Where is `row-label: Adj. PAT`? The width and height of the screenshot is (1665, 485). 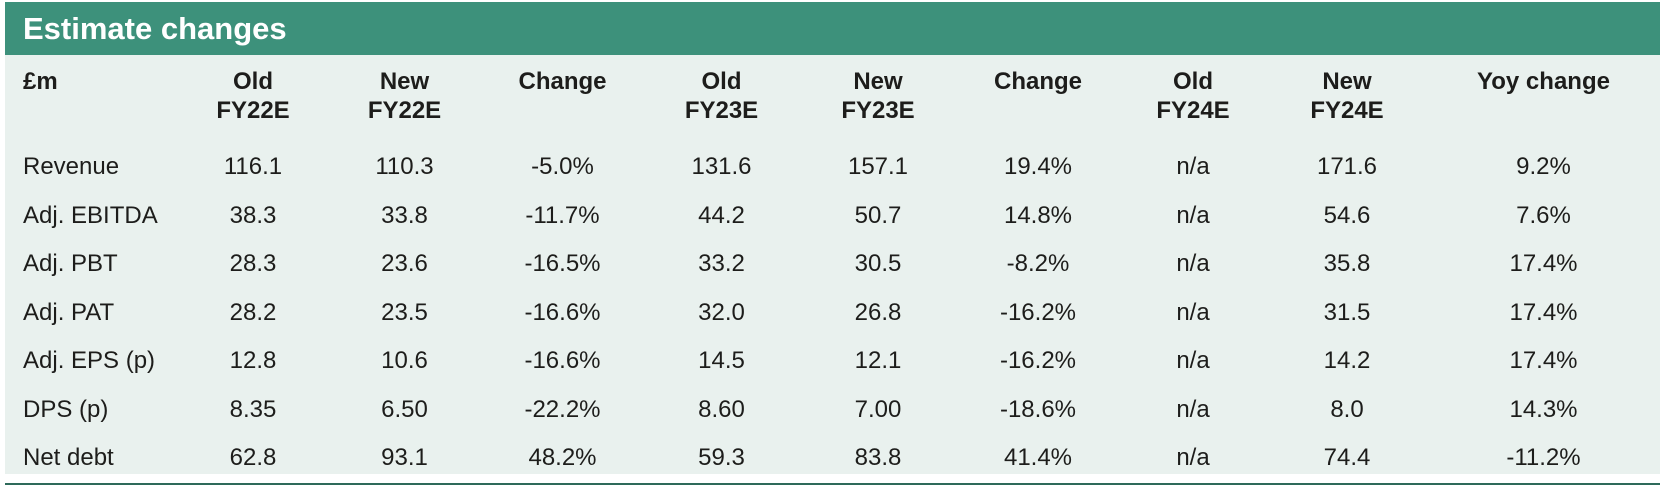 row-label: Adj. PAT is located at coordinates (69, 312).